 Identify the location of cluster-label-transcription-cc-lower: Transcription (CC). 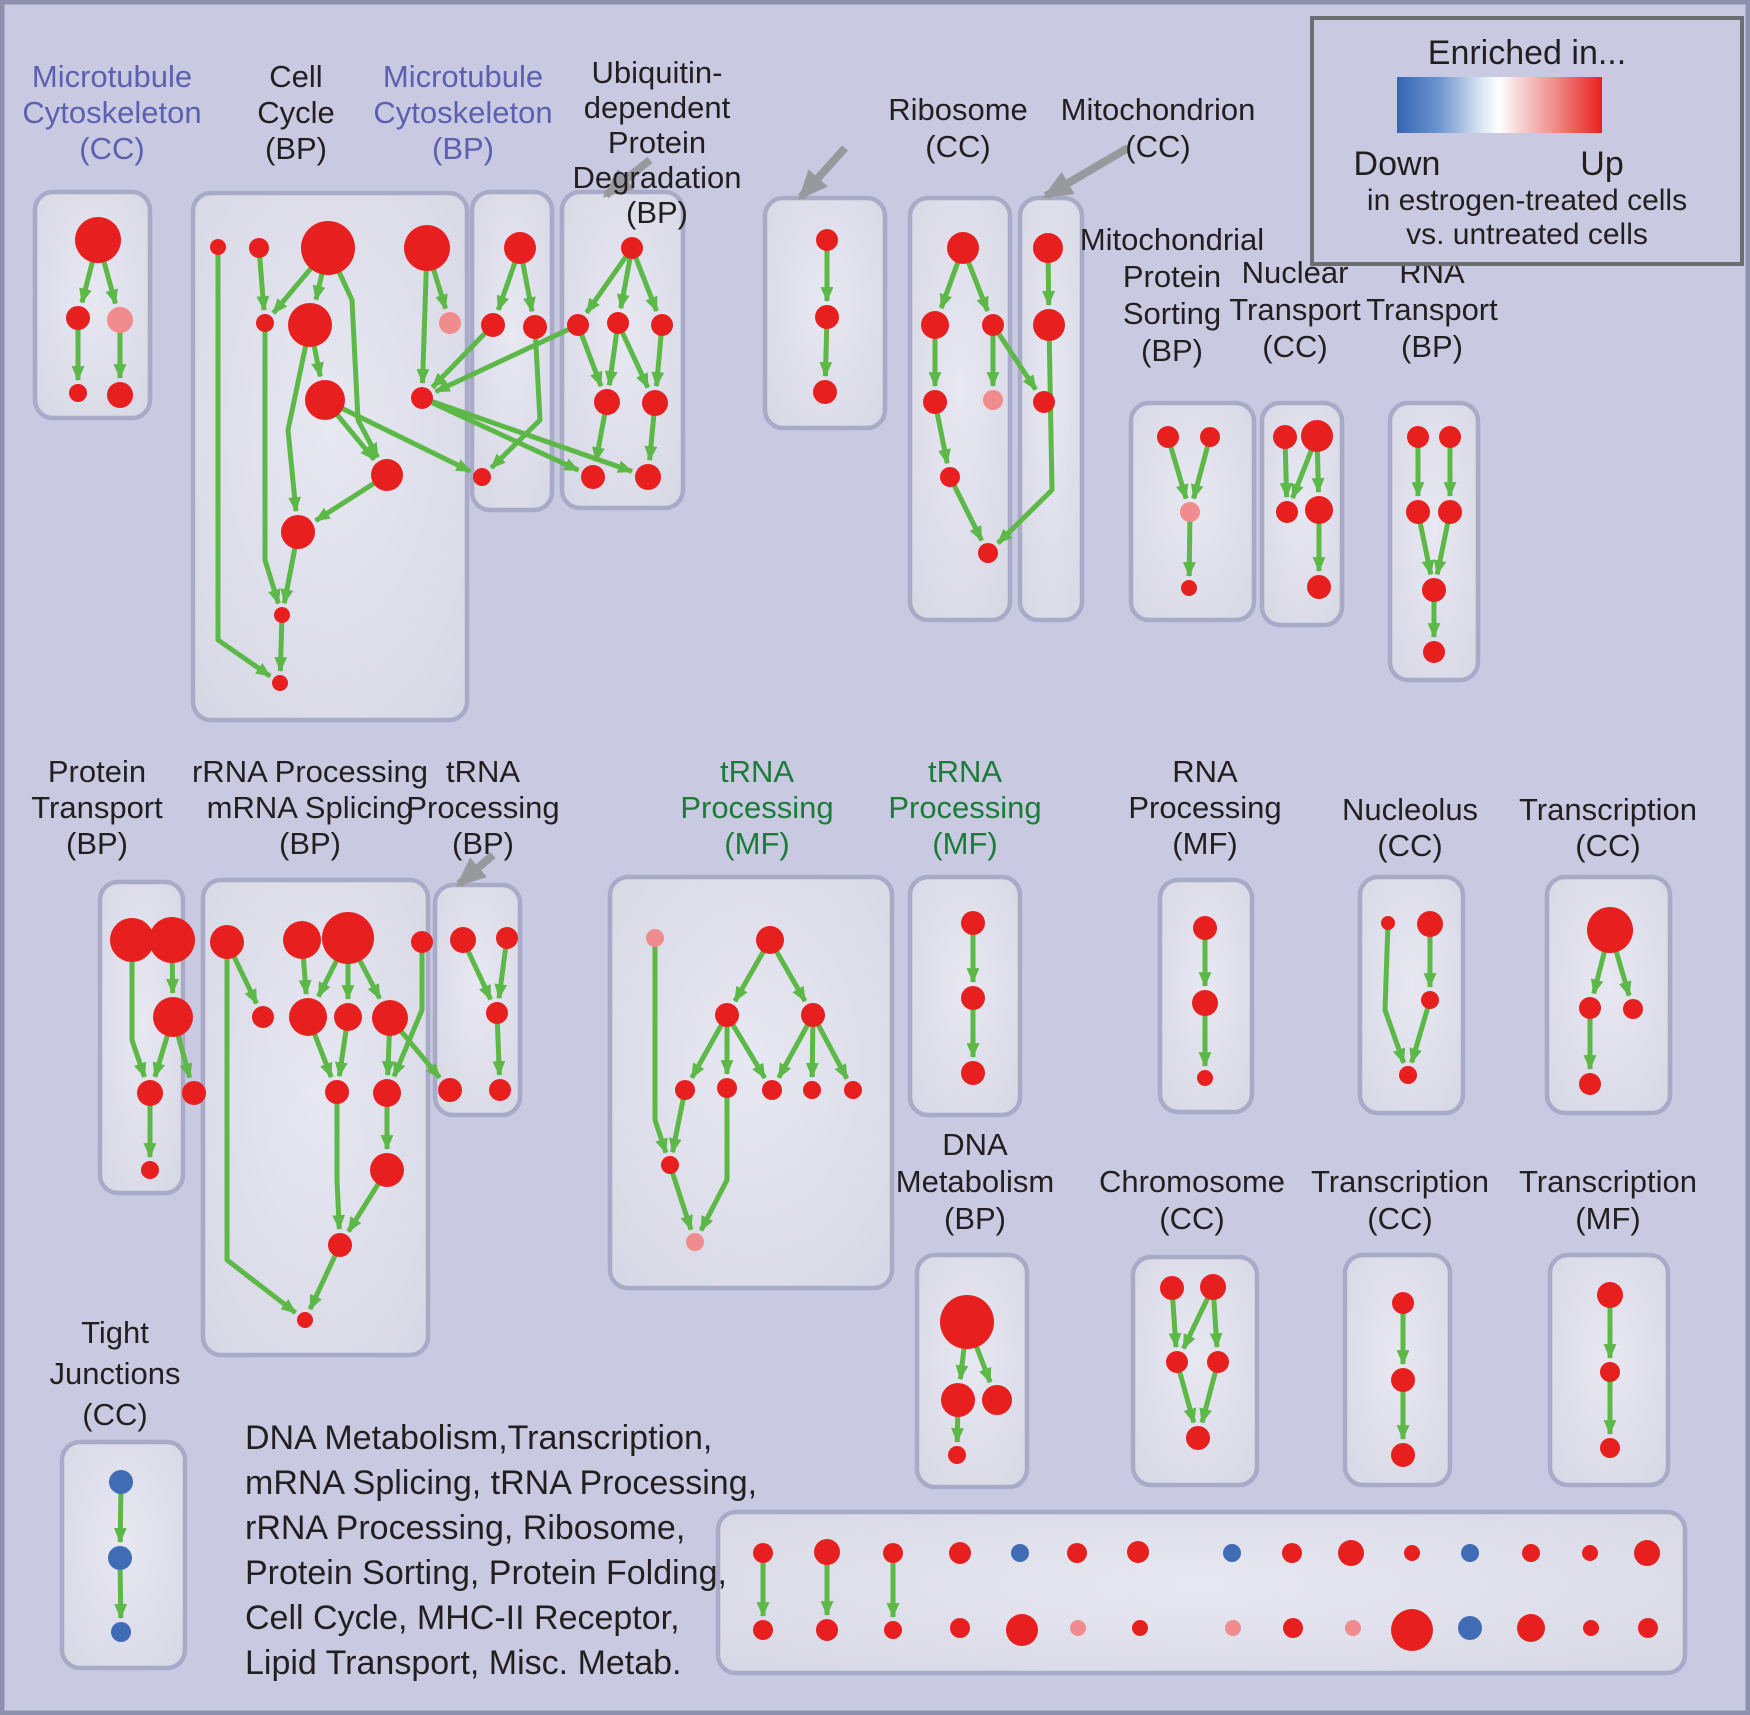
(1400, 1200).